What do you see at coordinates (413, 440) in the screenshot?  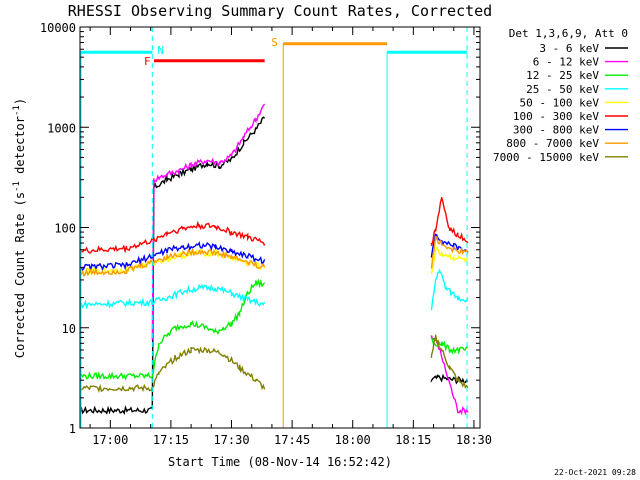 I see `x-tick-label-5: 18:15` at bounding box center [413, 440].